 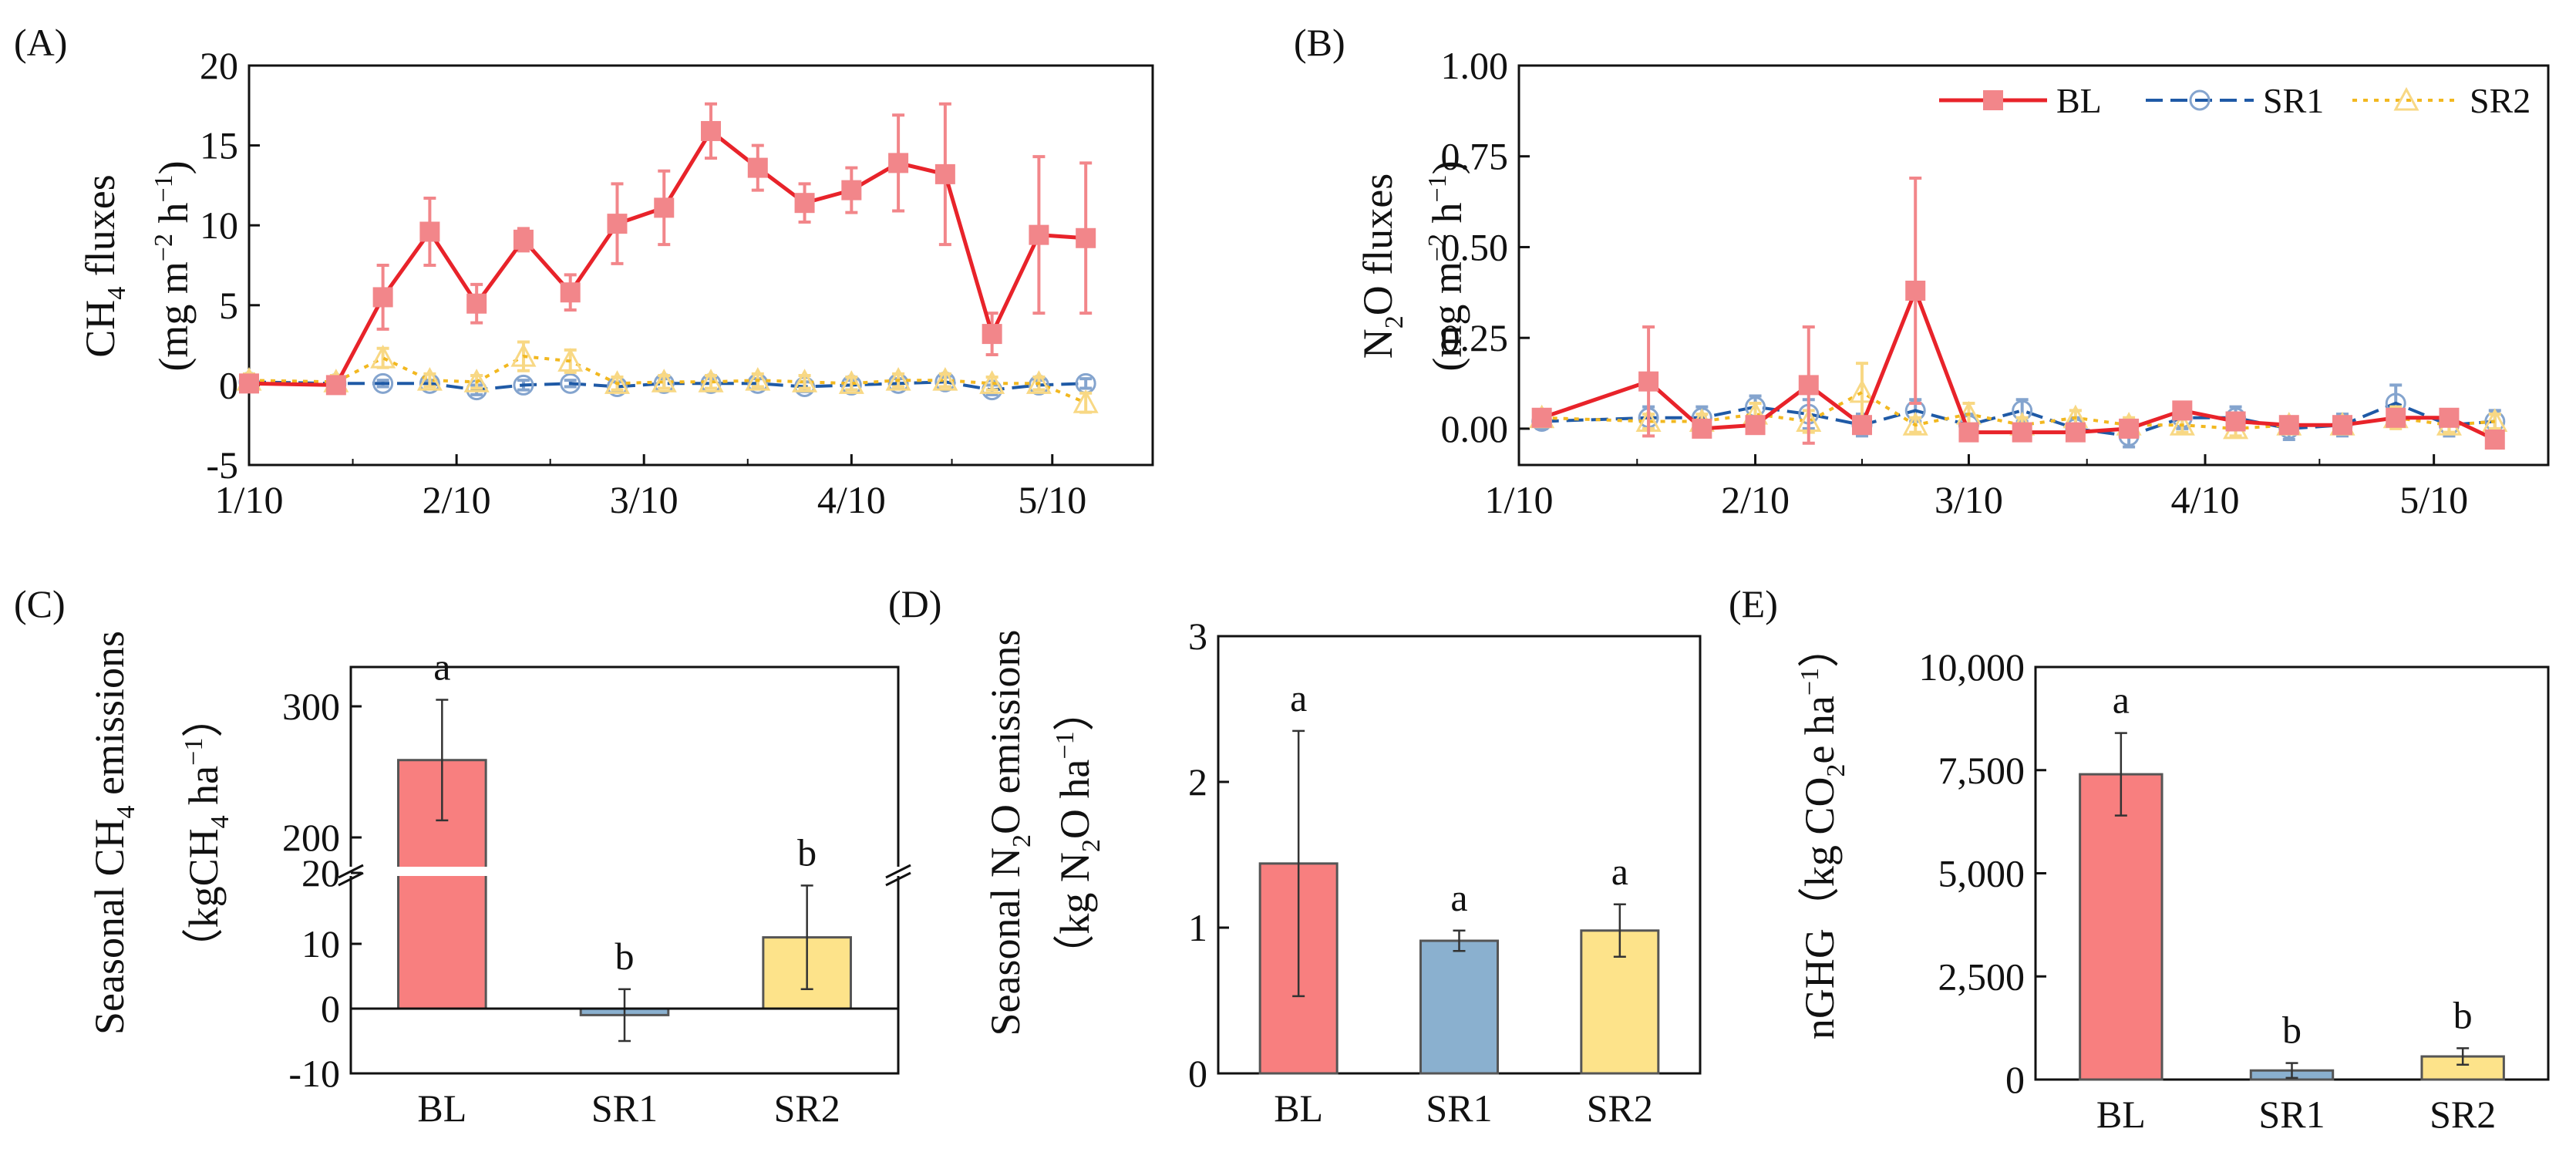 What do you see at coordinates (851, 499) in the screenshot?
I see `panel-a-xtick-label: 4/10` at bounding box center [851, 499].